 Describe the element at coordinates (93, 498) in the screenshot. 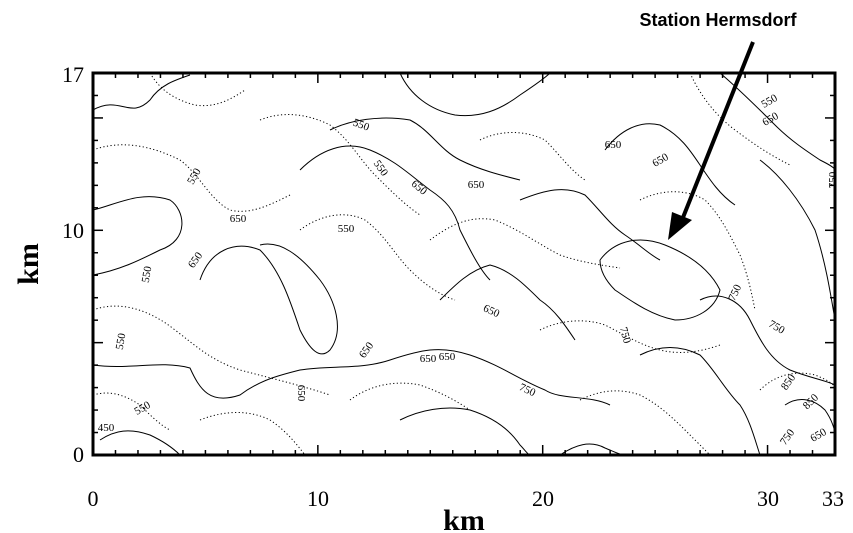

I see `x-tick-label-0: 0` at that location.